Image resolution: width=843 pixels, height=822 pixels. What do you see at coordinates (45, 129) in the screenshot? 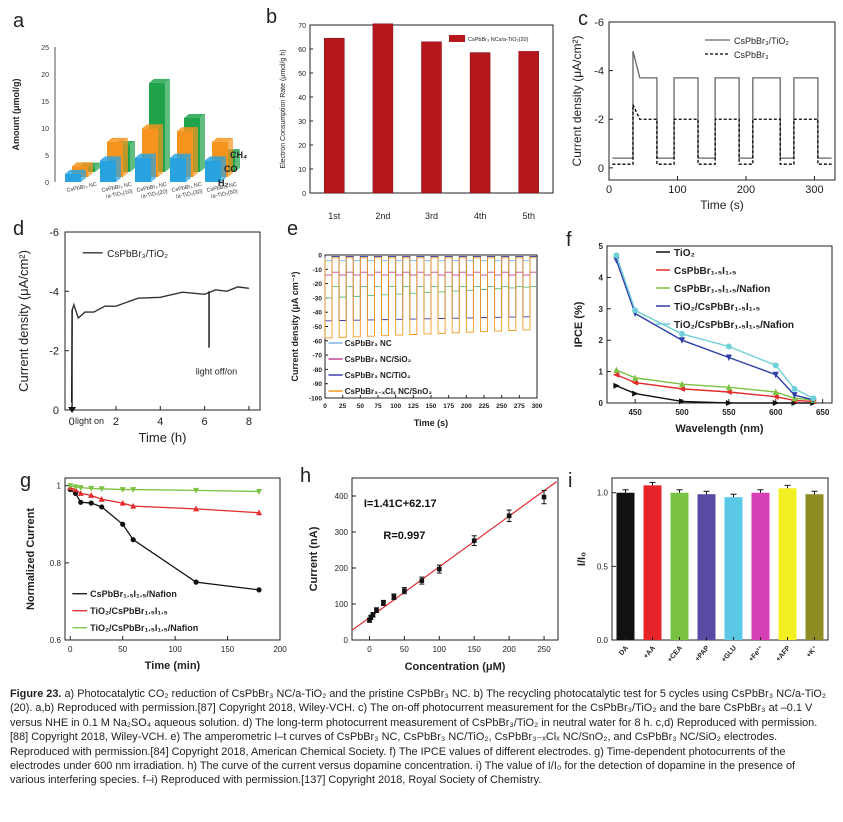
I see `y-tick-label: 10` at bounding box center [45, 129].